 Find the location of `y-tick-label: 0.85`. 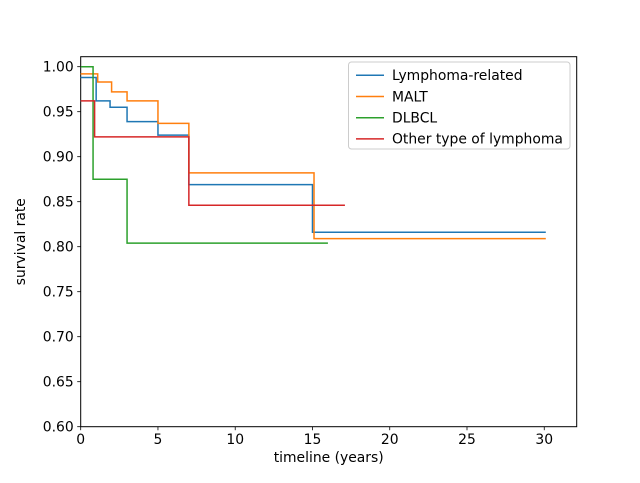

y-tick-label: 0.85 is located at coordinates (58, 202).